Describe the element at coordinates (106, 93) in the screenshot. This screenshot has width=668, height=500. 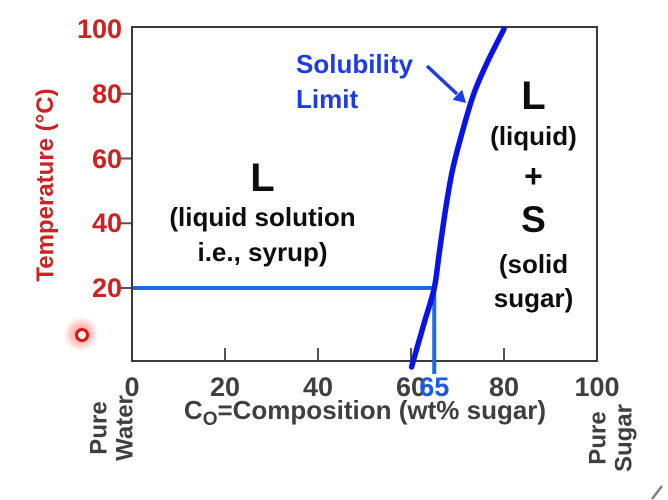
I see `y-tick-label-80: 80` at that location.